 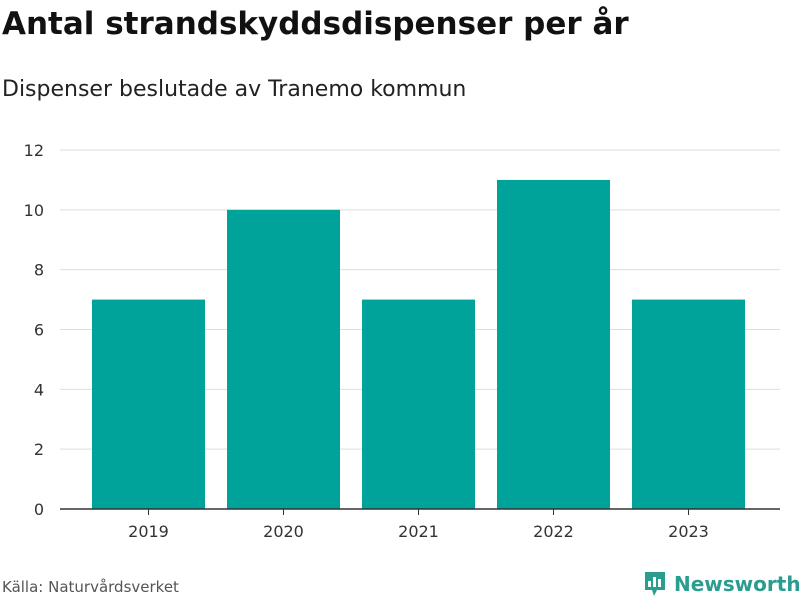 I want to click on x-tick-label: 2022, so click(x=553, y=531).